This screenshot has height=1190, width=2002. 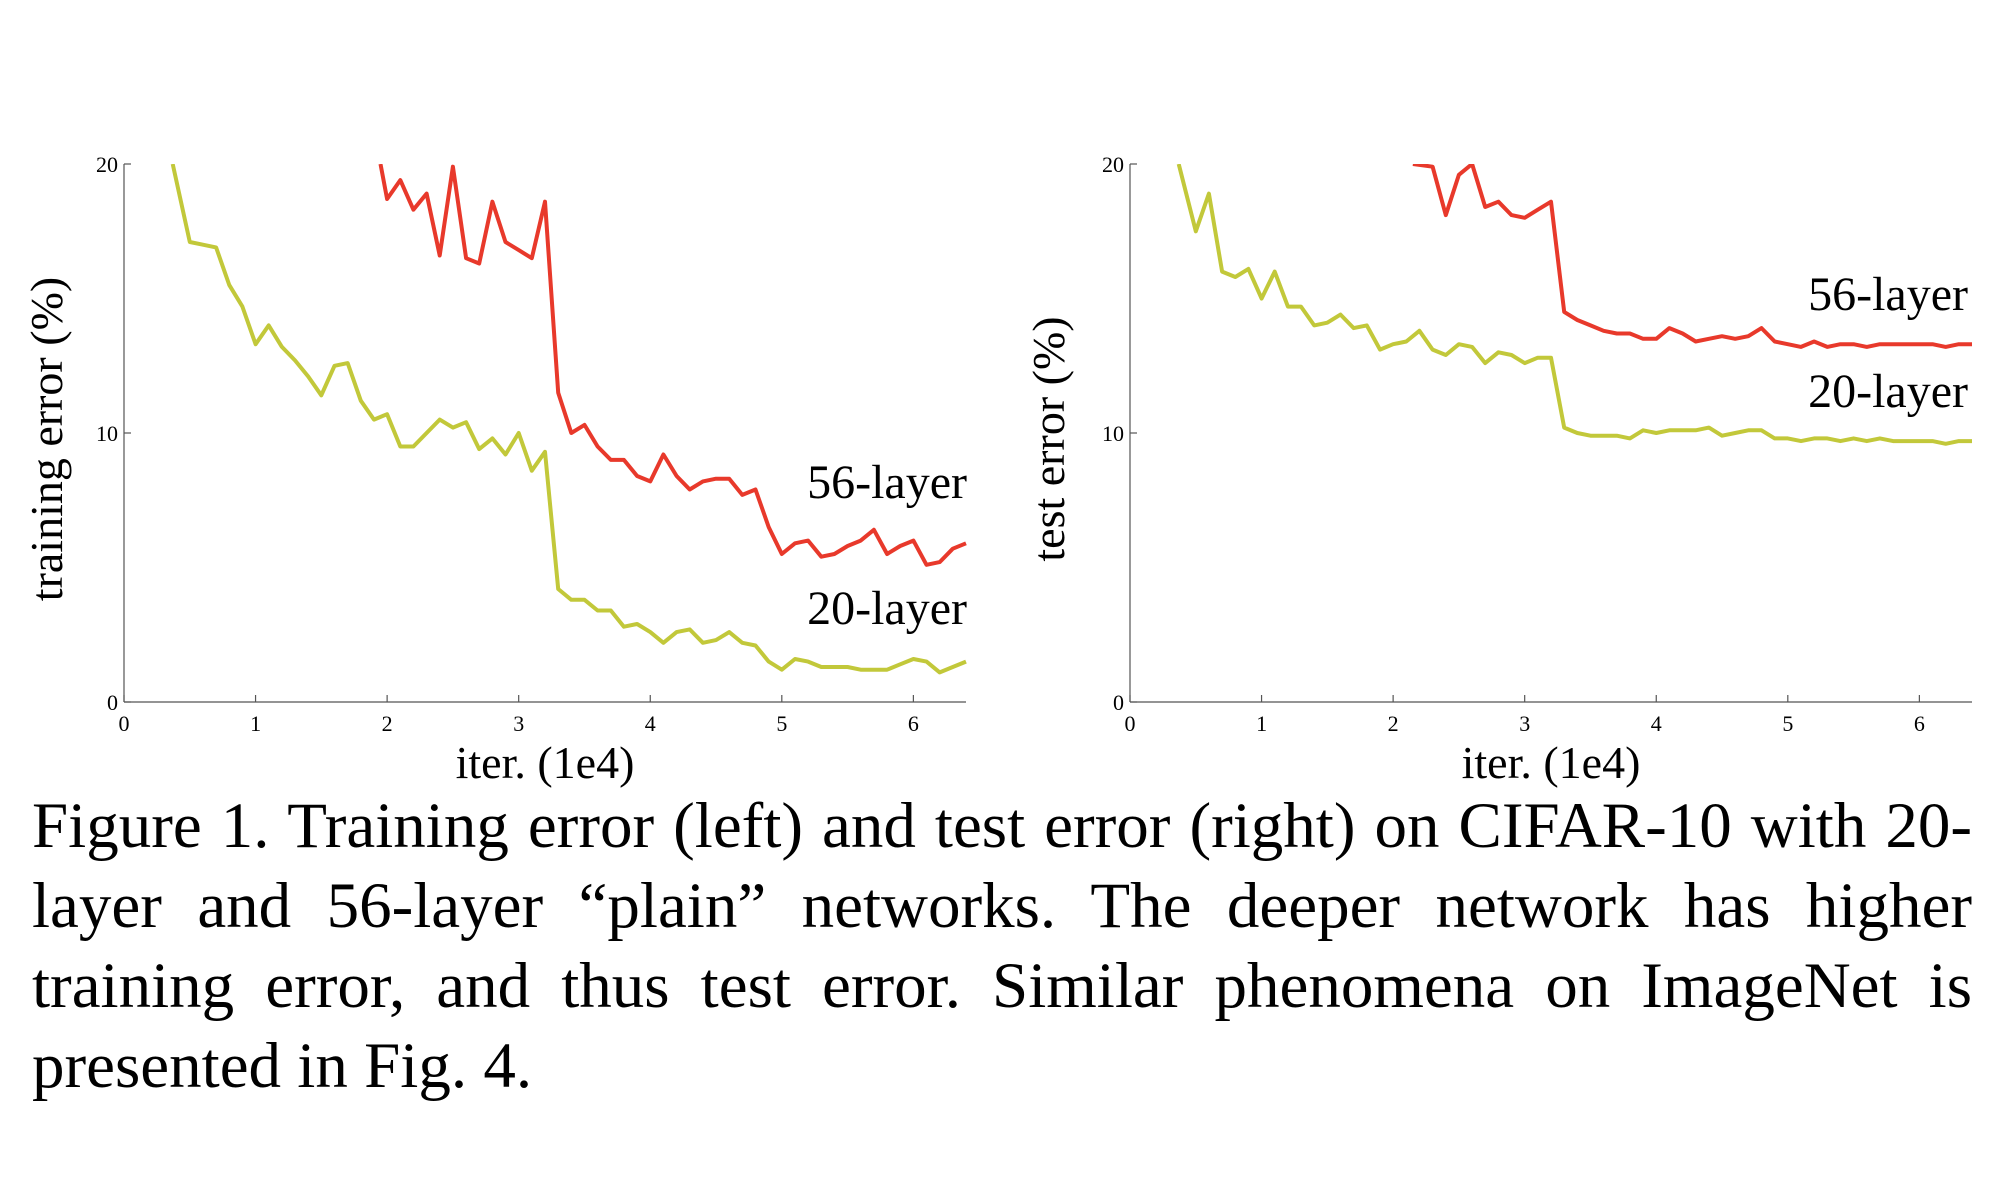 I want to click on y-axis-label: training error (%), so click(x=46, y=439).